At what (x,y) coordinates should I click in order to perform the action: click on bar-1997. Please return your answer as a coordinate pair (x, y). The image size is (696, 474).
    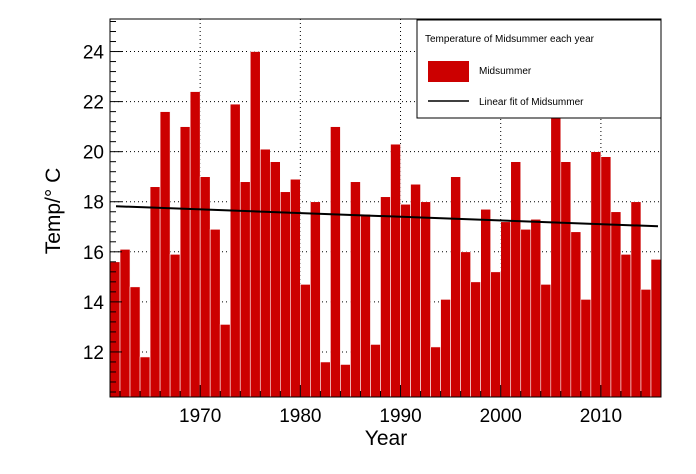
    Looking at the image, I should click on (475, 339).